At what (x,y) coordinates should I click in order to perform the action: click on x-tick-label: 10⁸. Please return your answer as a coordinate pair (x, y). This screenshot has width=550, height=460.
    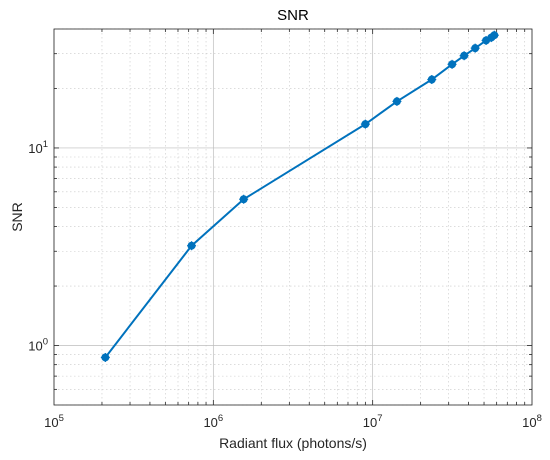
    Looking at the image, I should click on (532, 421).